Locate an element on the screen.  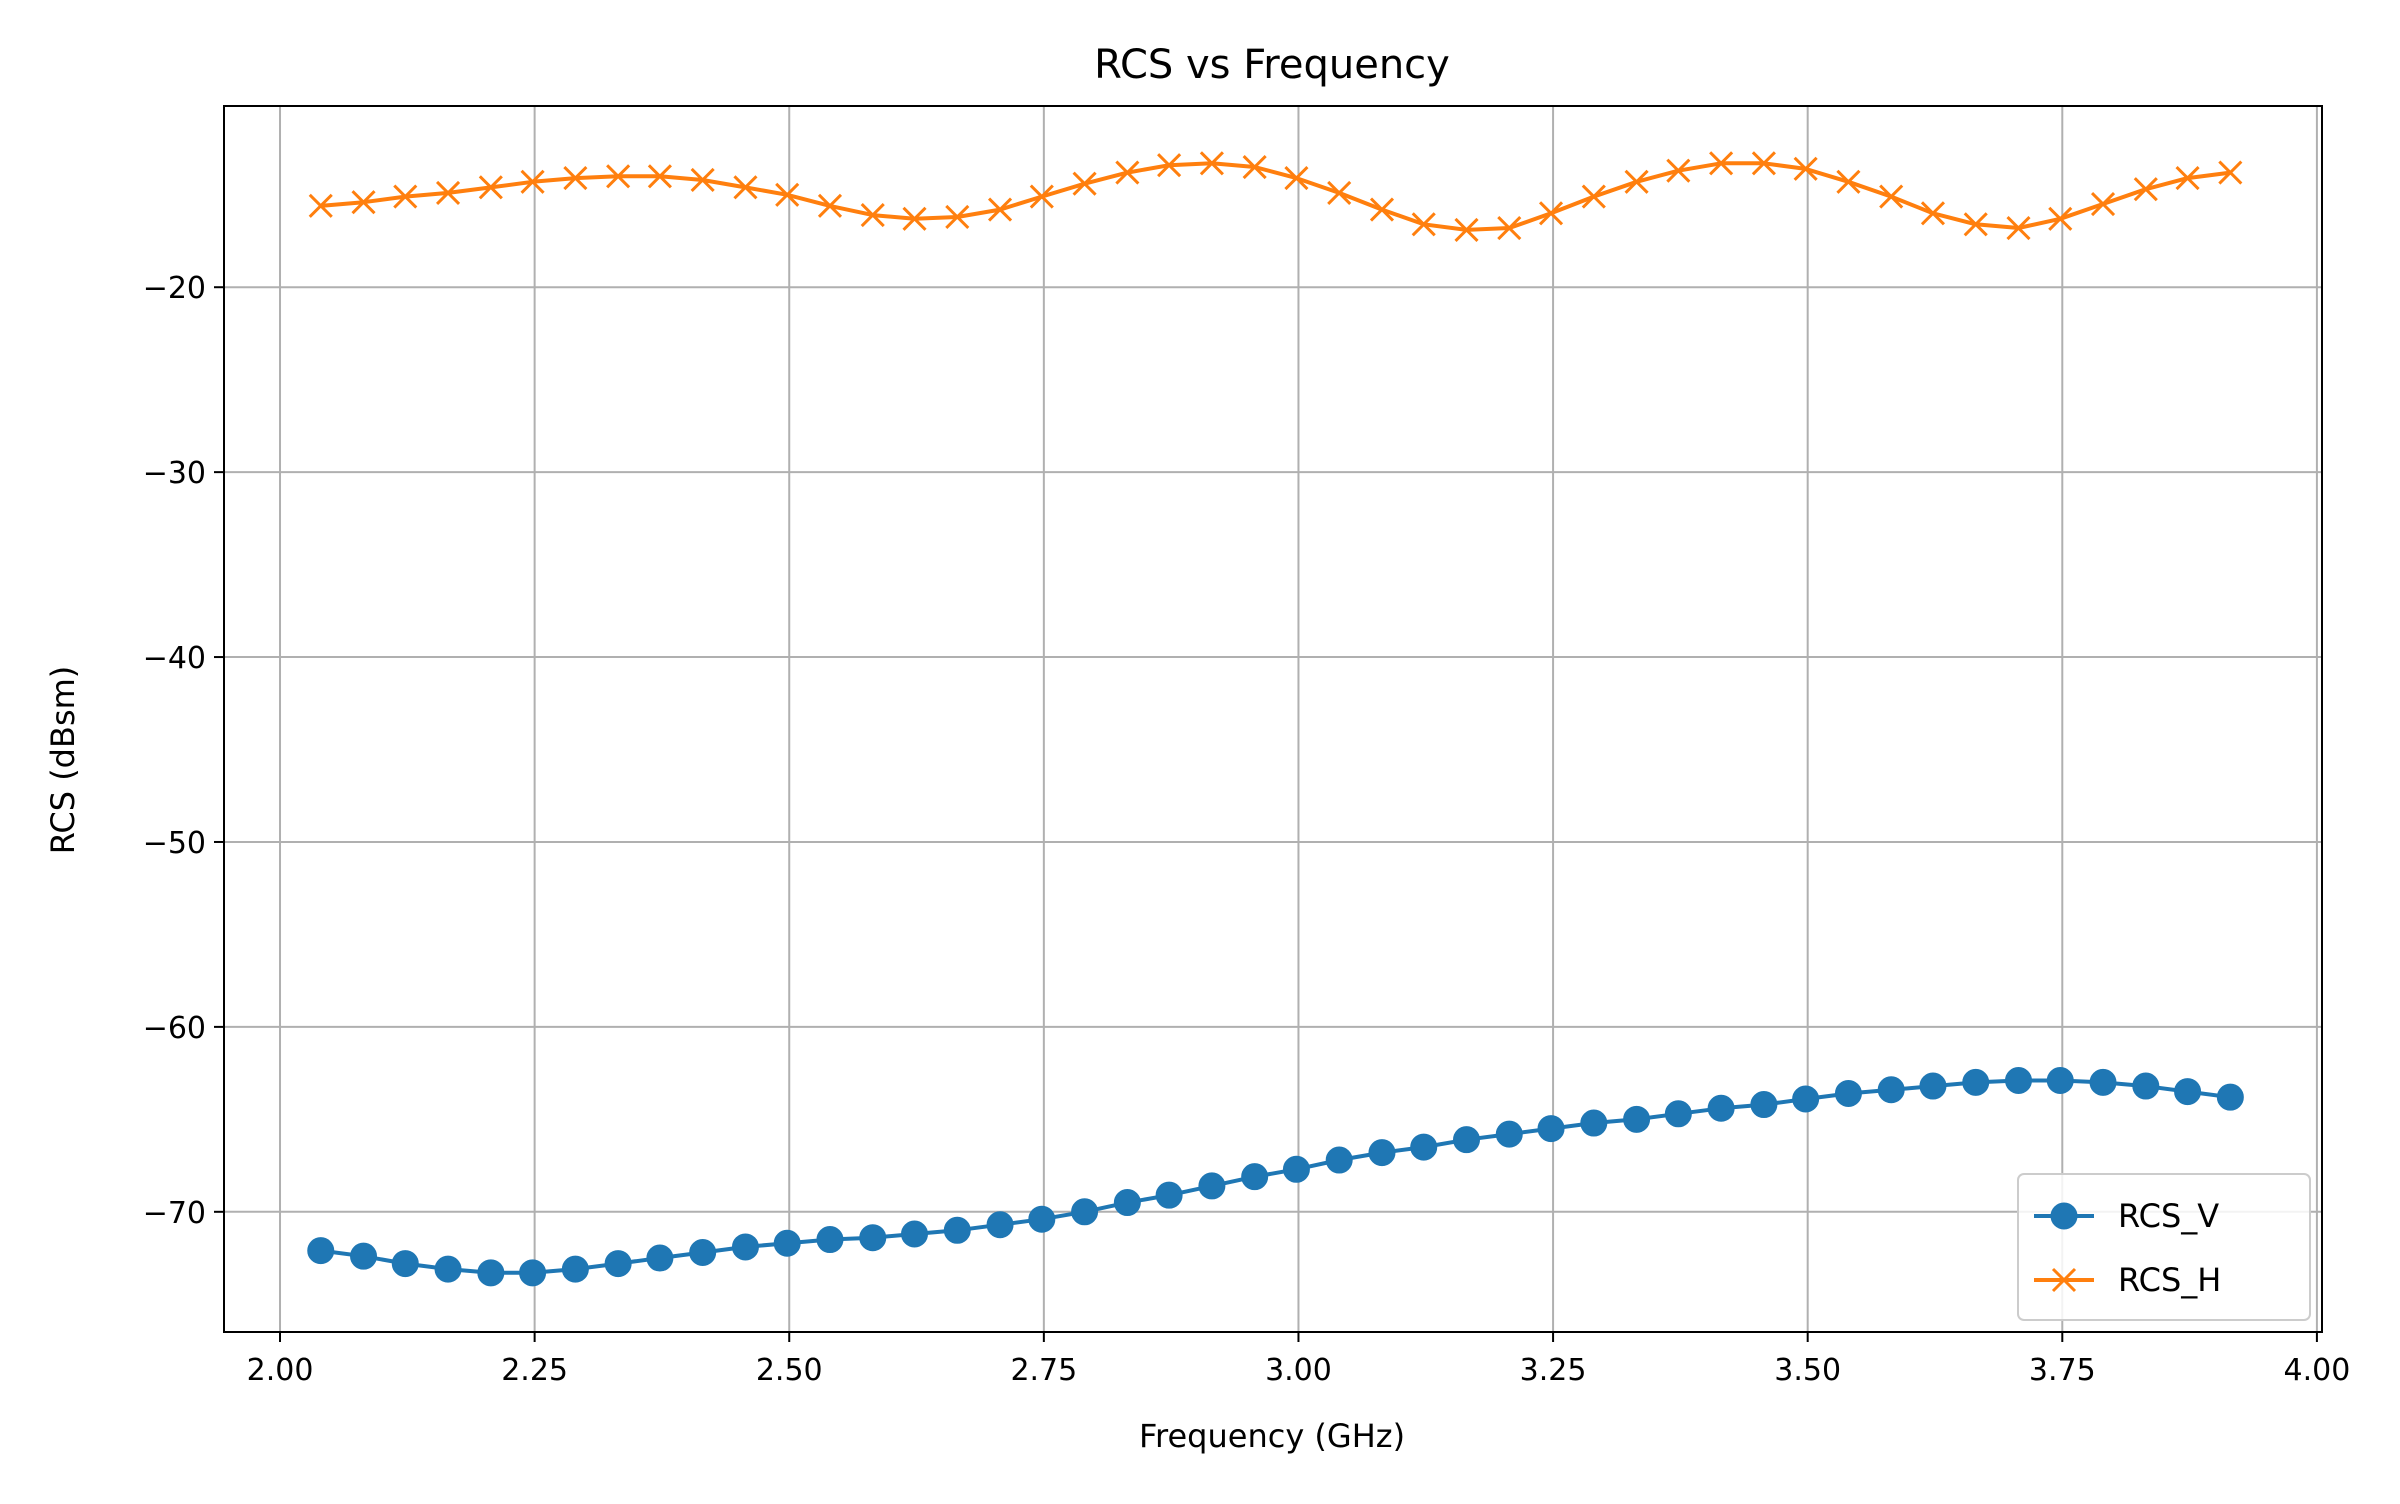
x-axis-label: Frequency (GHz) is located at coordinates (1272, 1436).